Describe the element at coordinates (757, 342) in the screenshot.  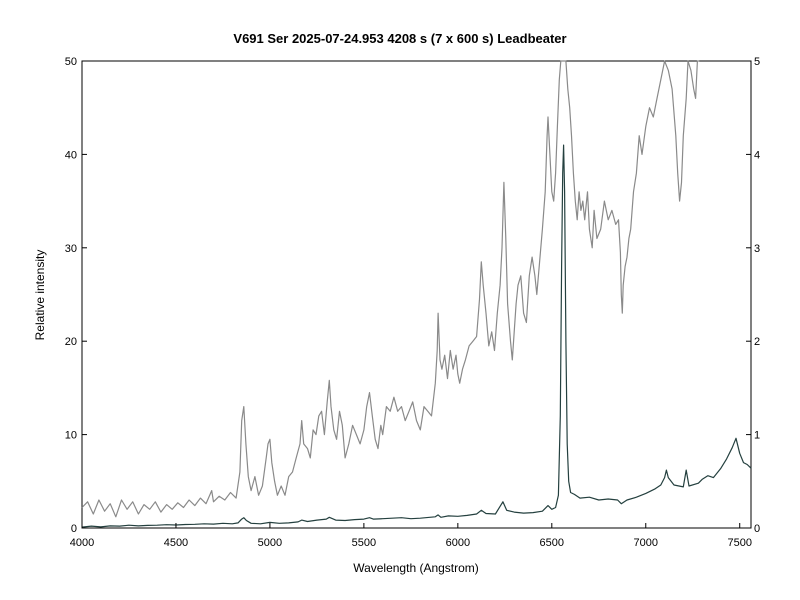
I see `y2-tick-label: 2` at that location.